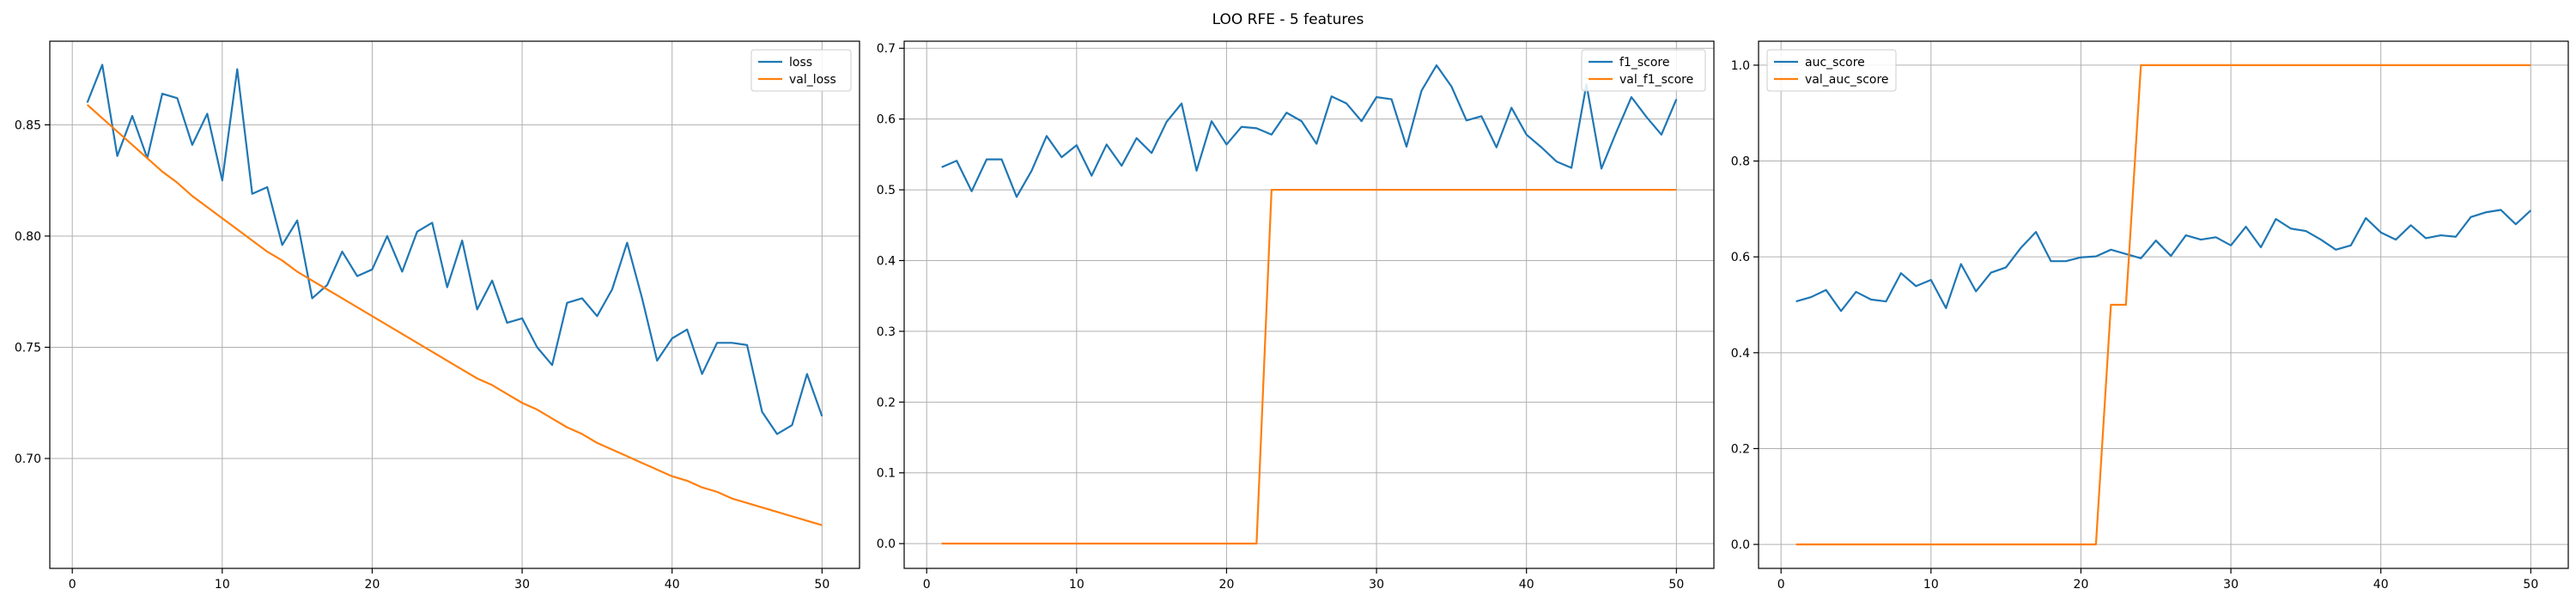 Image resolution: width=2576 pixels, height=601 pixels. What do you see at coordinates (28, 348) in the screenshot?
I see `y-tick-label: 0.75` at bounding box center [28, 348].